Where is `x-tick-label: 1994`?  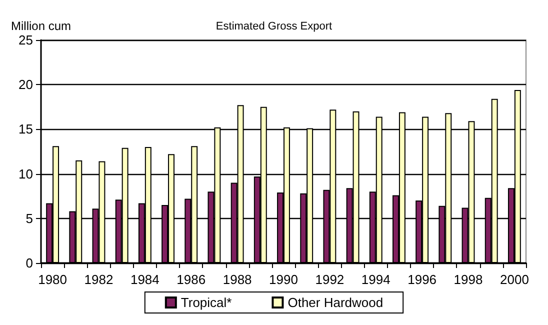
x-tick-label: 1994 is located at coordinates (375, 279).